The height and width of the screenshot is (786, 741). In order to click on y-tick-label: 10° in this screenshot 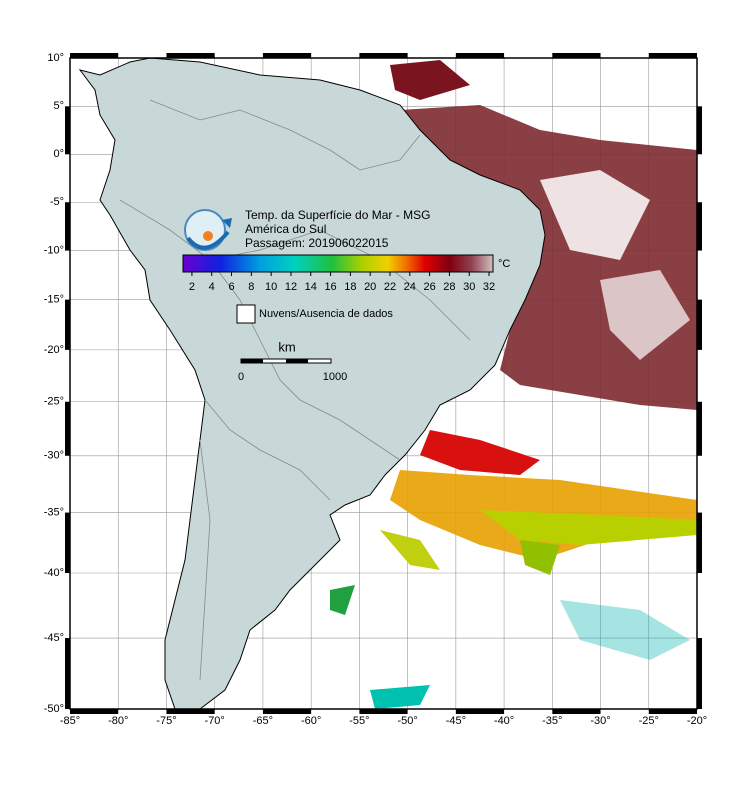, I will do `click(55, 58)`.